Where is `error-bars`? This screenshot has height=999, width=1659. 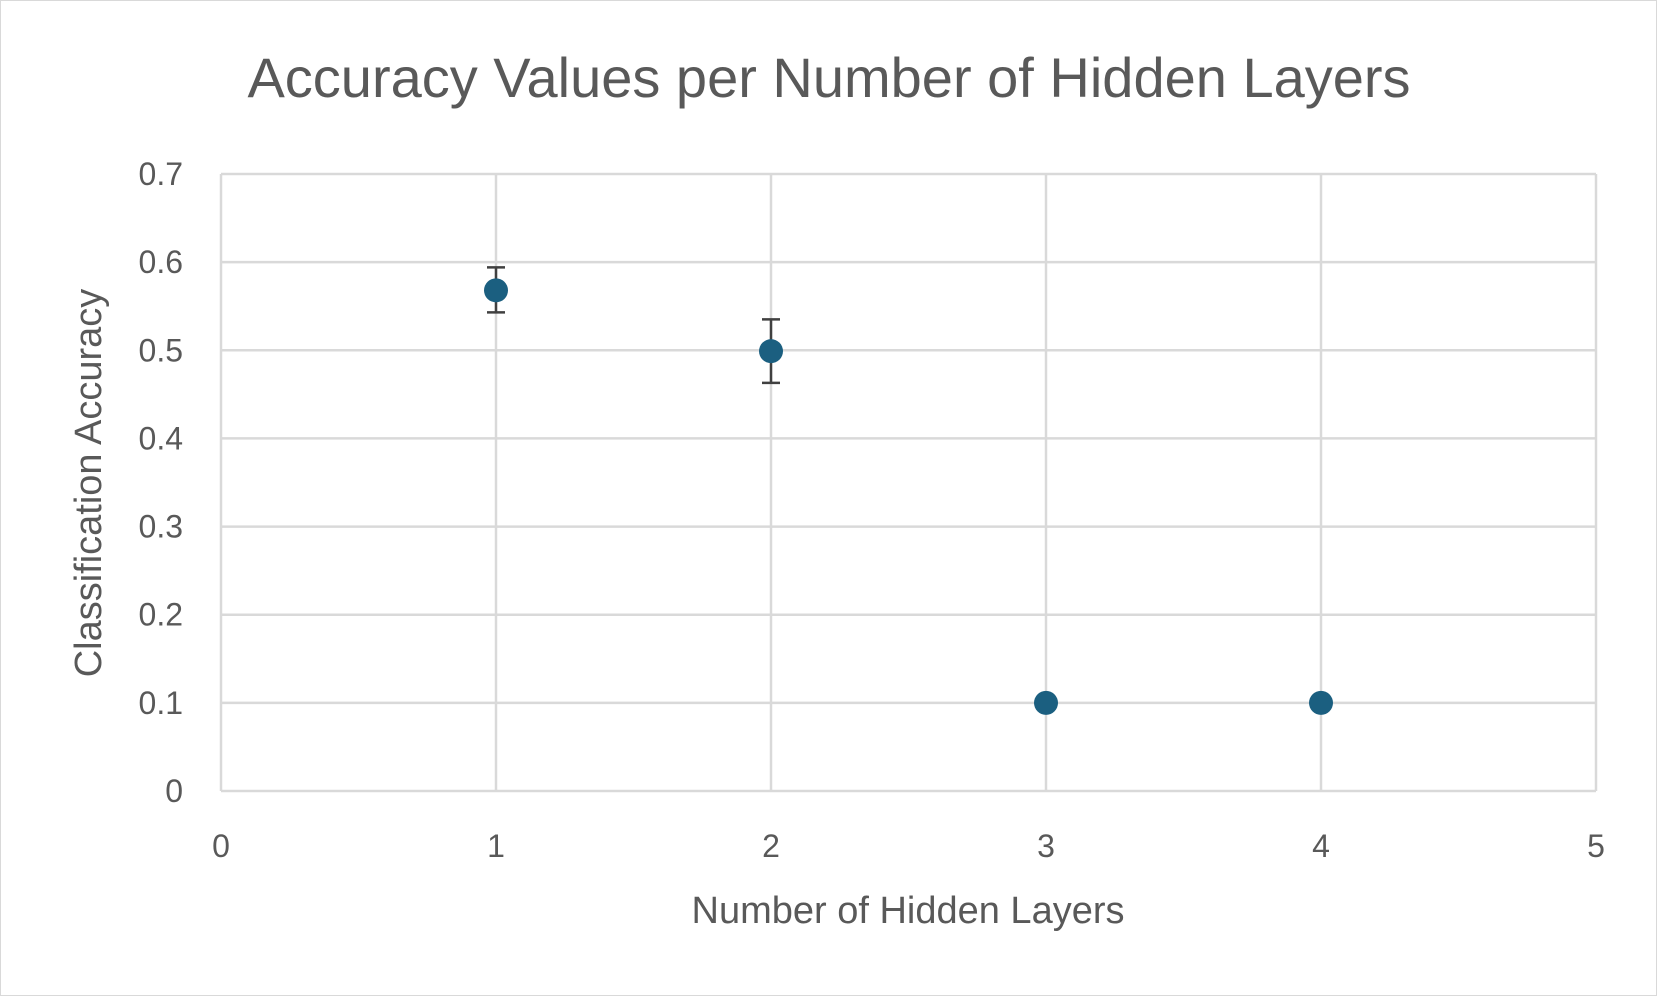 error-bars is located at coordinates (633, 325).